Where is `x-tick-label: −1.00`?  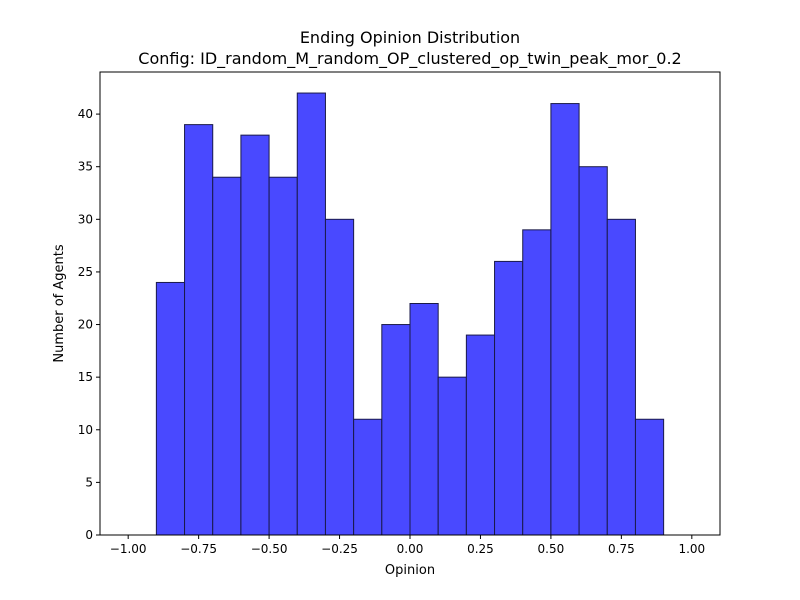 x-tick-label: −1.00 is located at coordinates (128, 549).